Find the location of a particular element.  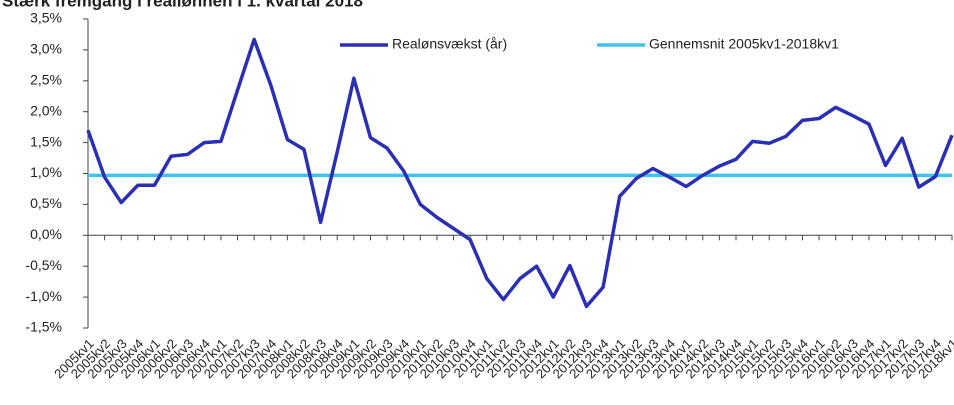

y-tick-label: -0,5% is located at coordinates (43, 265).